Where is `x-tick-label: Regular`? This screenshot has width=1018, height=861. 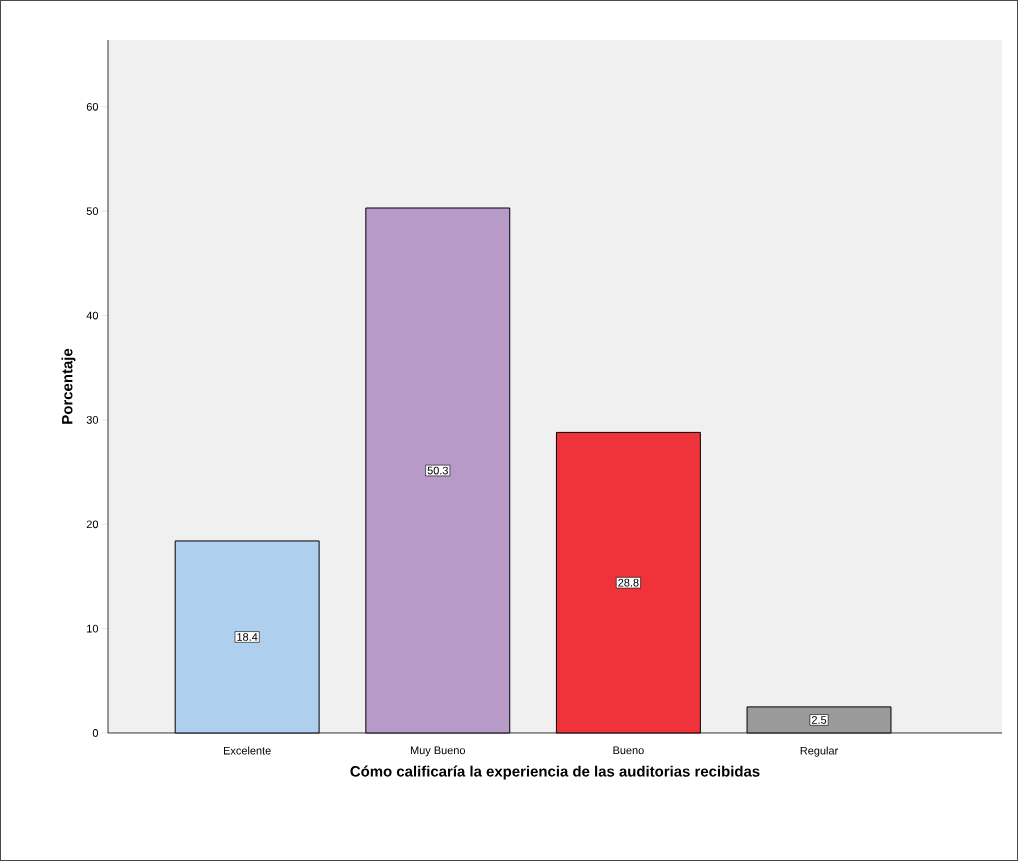 x-tick-label: Regular is located at coordinates (819, 751).